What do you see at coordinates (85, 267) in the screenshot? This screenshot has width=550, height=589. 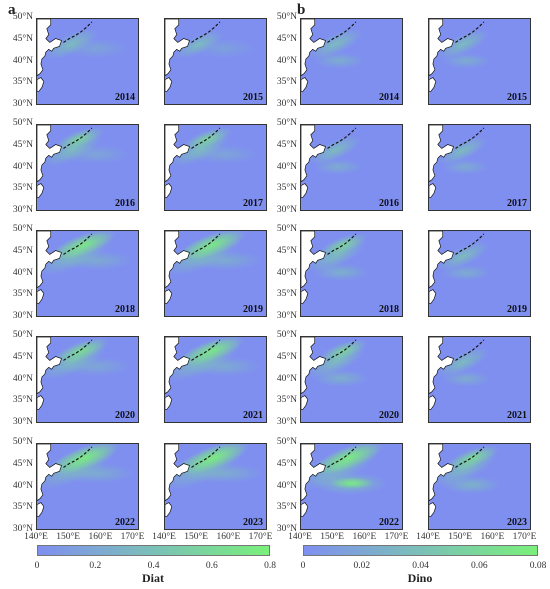 I see `diat-field-2018` at bounding box center [85, 267].